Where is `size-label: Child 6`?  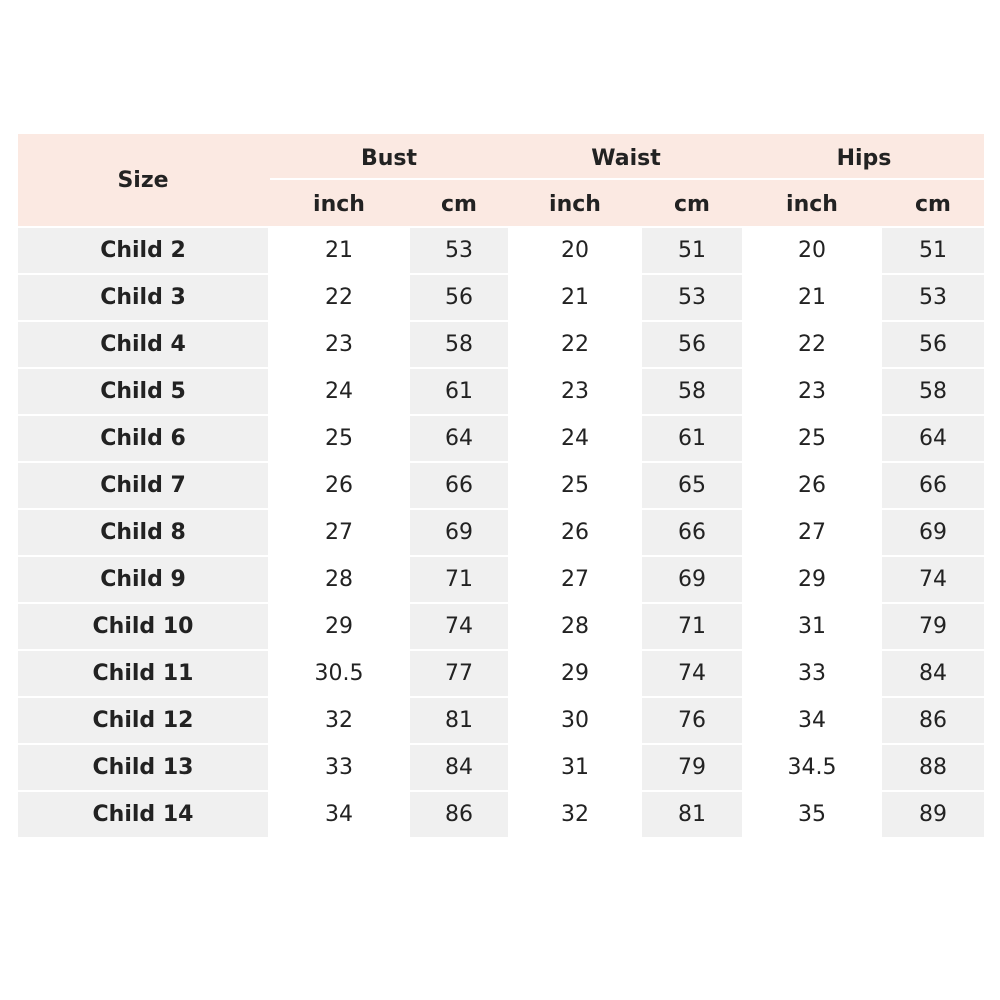 size-label: Child 6 is located at coordinates (143, 438).